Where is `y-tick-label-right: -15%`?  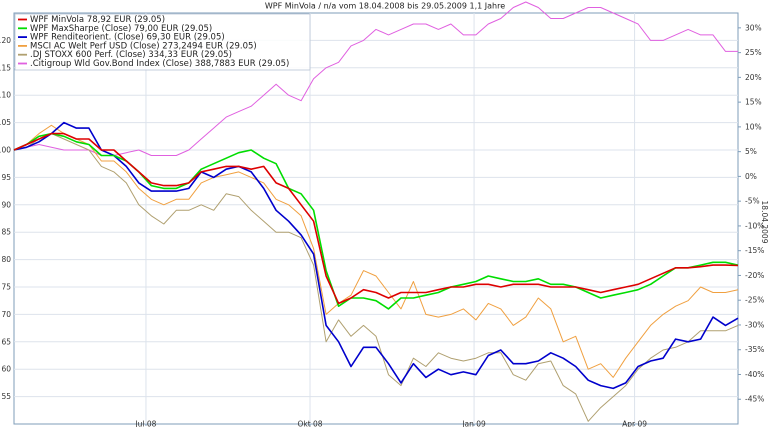
y-tick-label-right: -15% is located at coordinates (754, 250).